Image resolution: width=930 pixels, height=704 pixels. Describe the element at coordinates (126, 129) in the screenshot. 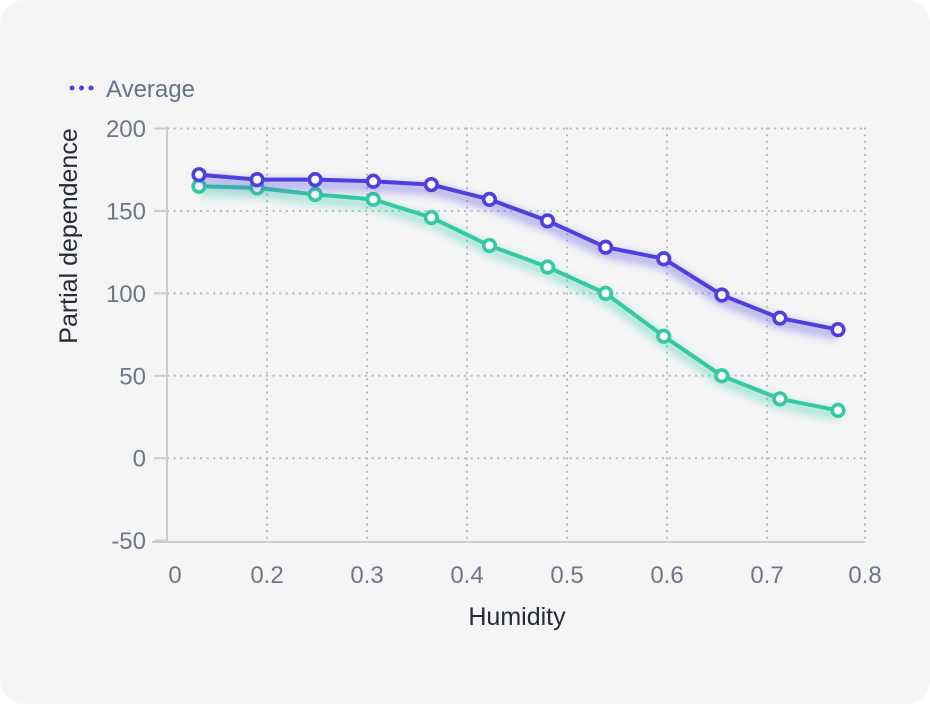

I see `y-tick-label: 200` at that location.